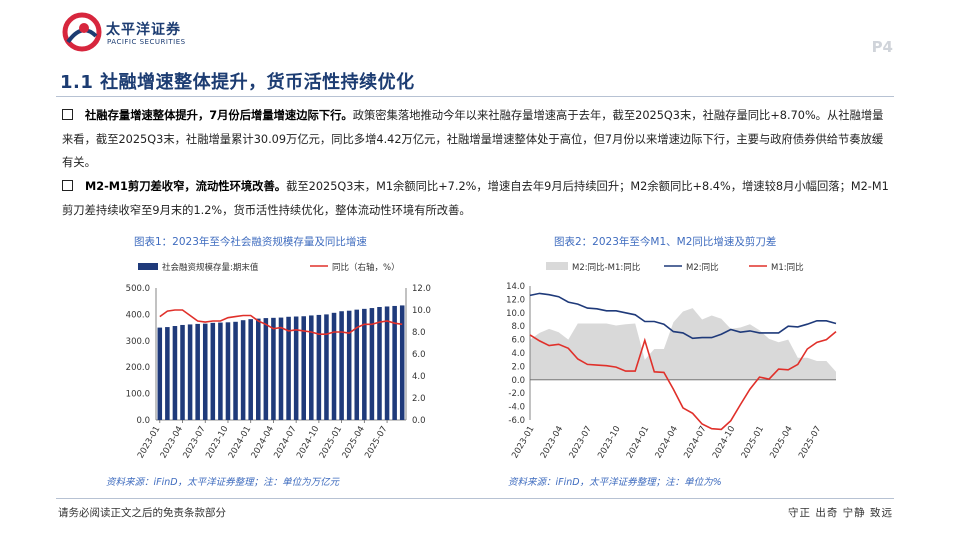 This screenshot has width=953, height=536. Describe the element at coordinates (638, 443) in the screenshot. I see `x-tick-label: 2024-01` at that location.